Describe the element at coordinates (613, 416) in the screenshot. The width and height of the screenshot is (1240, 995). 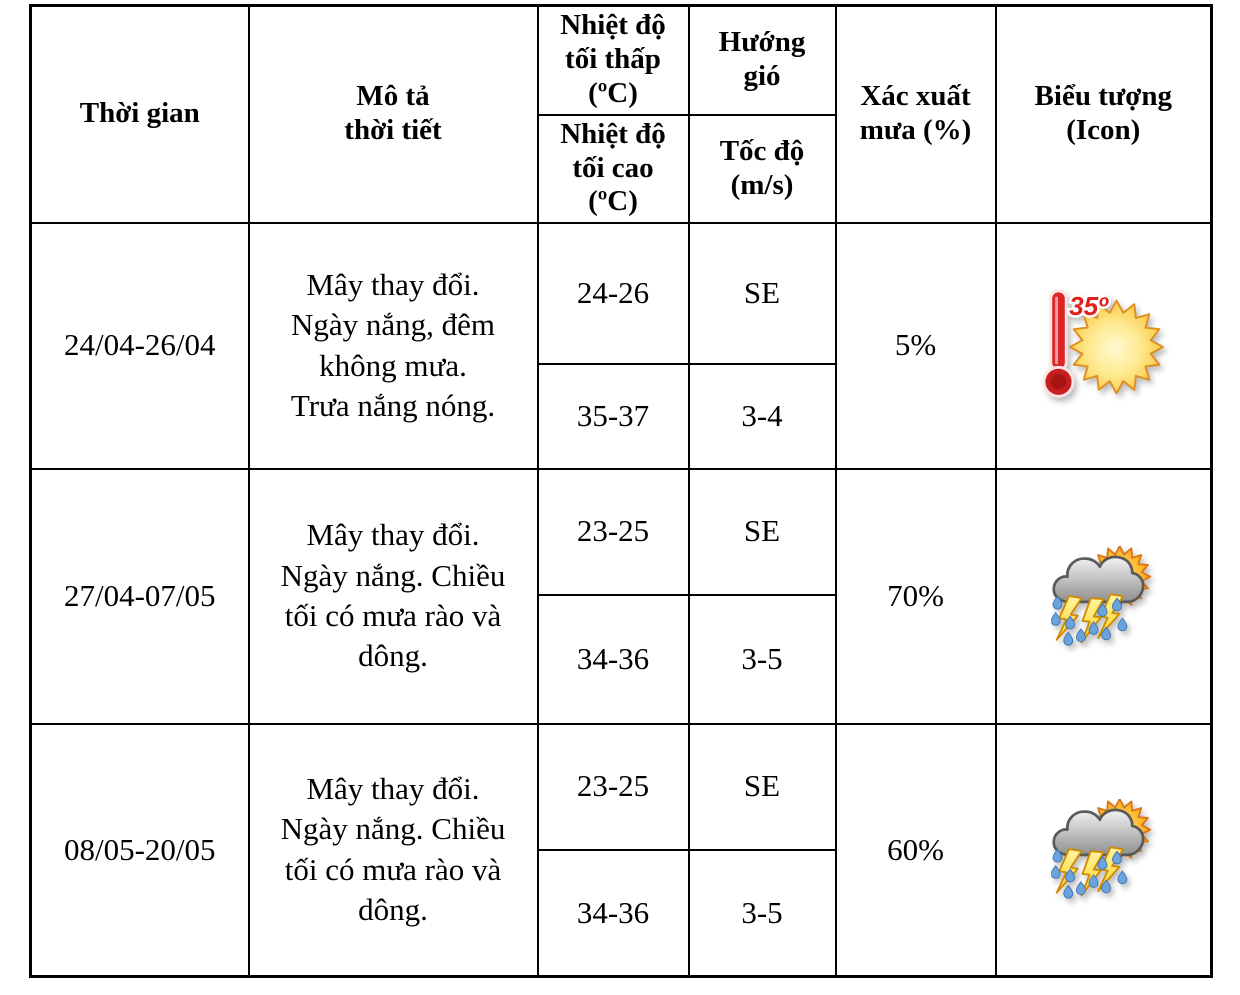
I see `temp-max-cell: 35-37` at that location.